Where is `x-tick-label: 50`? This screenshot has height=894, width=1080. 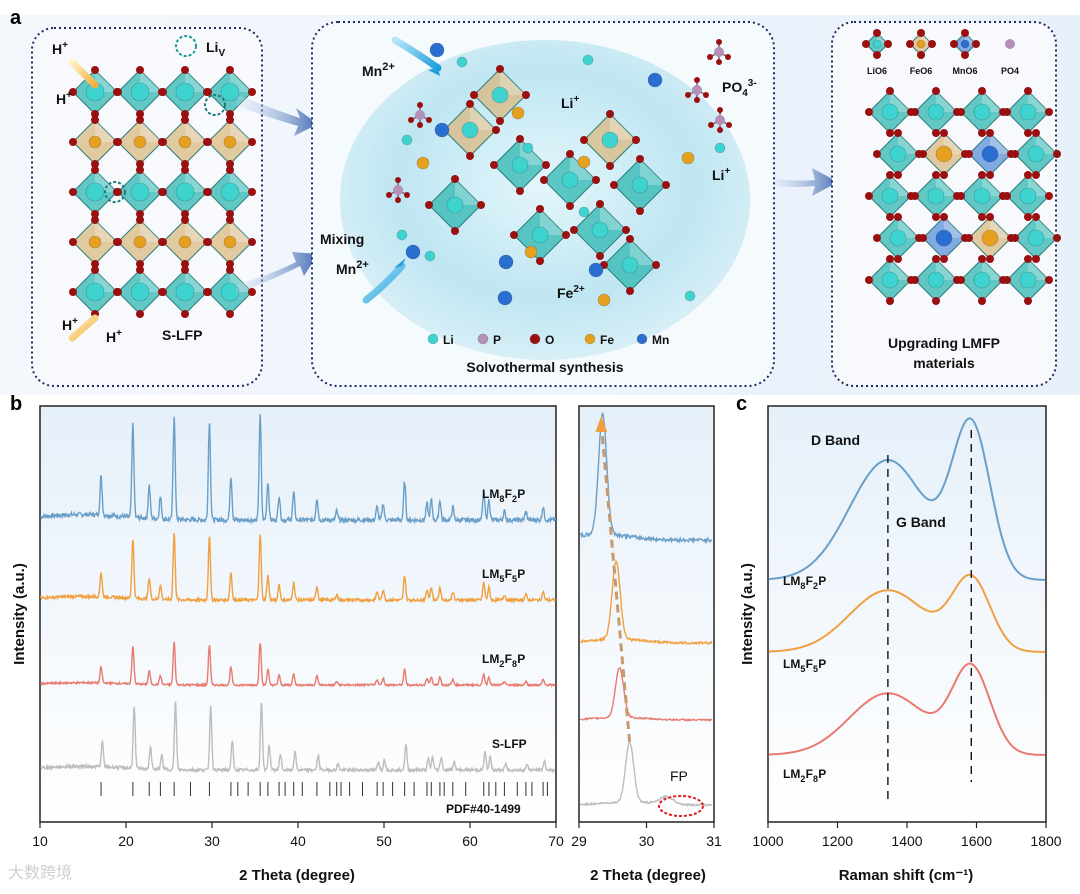 x-tick-label: 50 is located at coordinates (384, 841).